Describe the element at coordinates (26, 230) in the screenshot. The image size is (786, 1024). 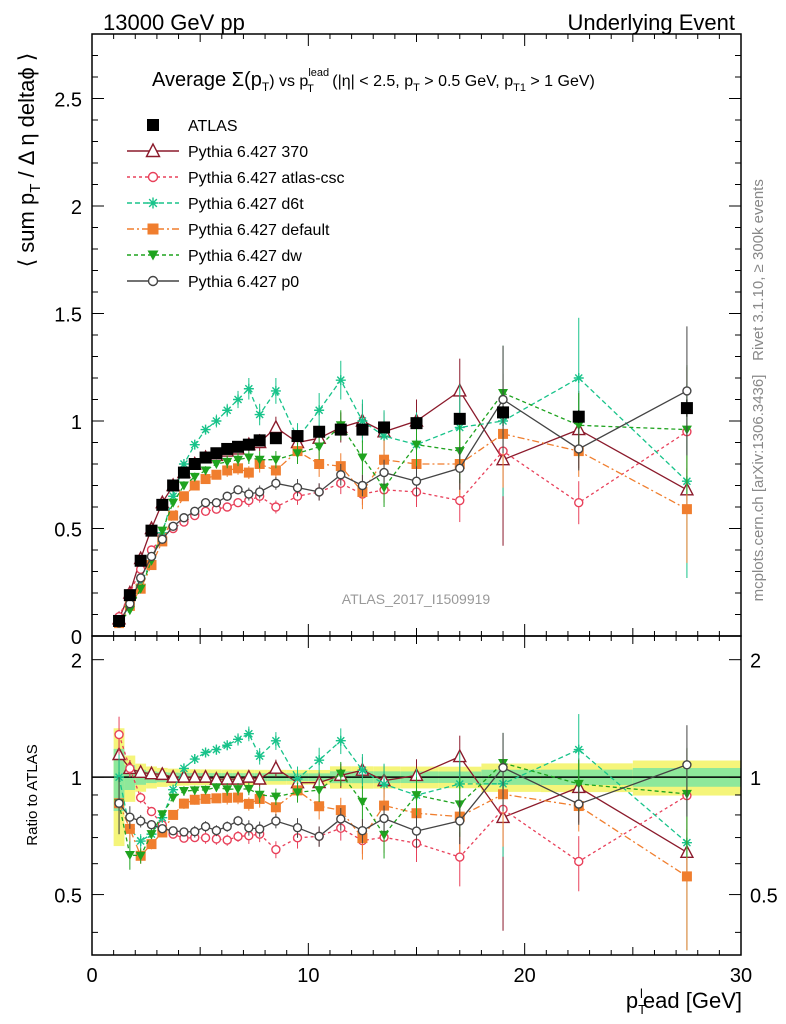
I see `ylabel-main: ⟨ sum p` at that location.